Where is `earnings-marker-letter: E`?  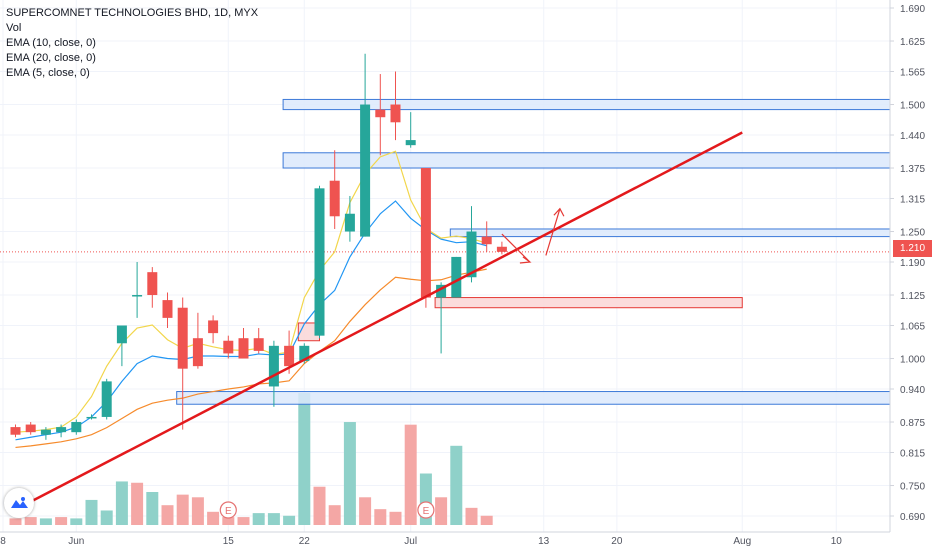
earnings-marker-letter: E is located at coordinates (426, 511).